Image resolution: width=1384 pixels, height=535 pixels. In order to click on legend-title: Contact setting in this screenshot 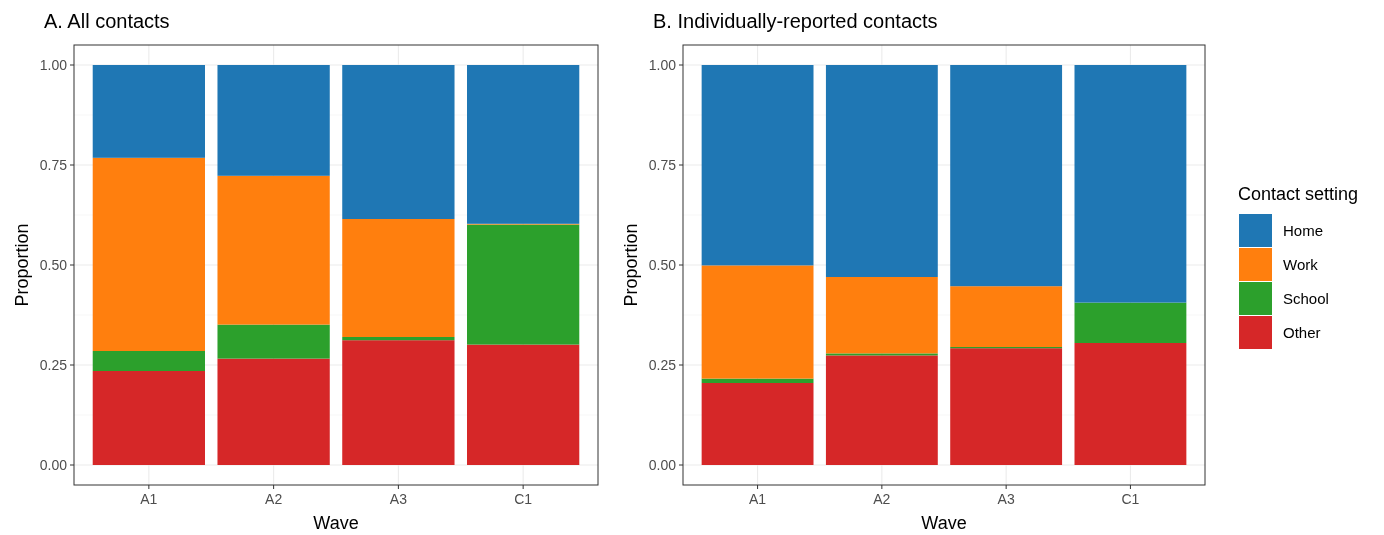, I will do `click(1298, 194)`.